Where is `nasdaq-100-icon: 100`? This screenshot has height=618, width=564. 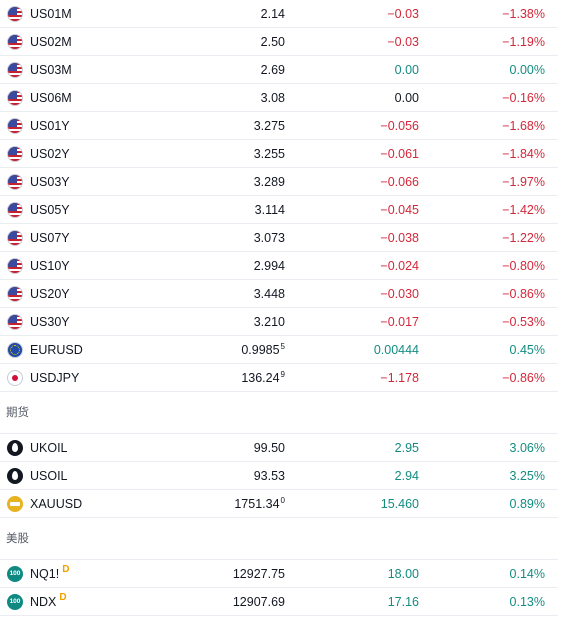 nasdaq-100-icon: 100 is located at coordinates (15, 574).